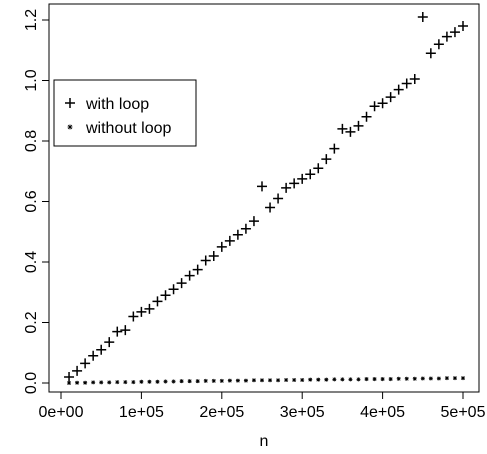 The image size is (487, 454). I want to click on legend: with loop without loop, so click(125, 113).